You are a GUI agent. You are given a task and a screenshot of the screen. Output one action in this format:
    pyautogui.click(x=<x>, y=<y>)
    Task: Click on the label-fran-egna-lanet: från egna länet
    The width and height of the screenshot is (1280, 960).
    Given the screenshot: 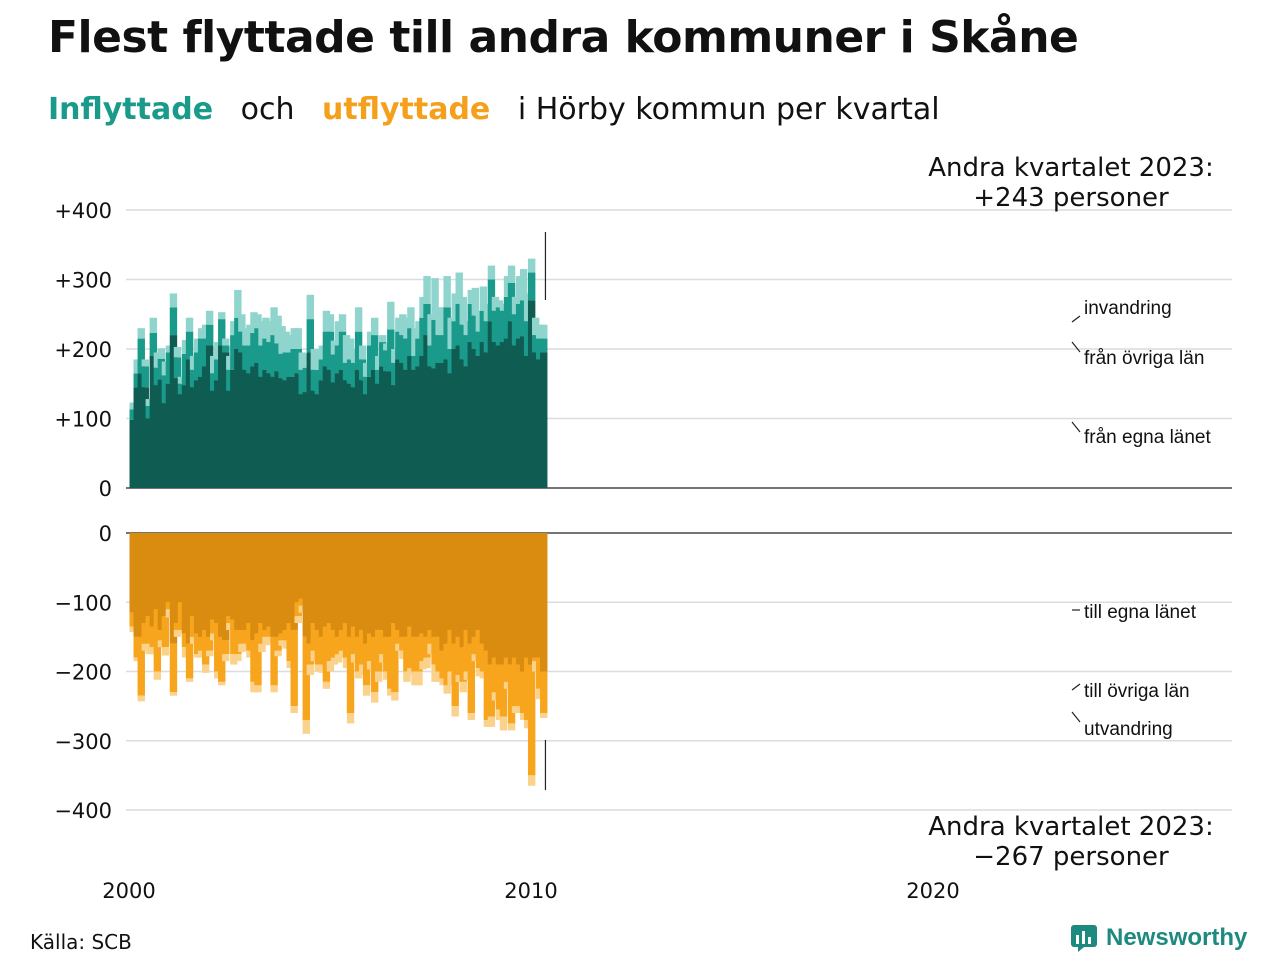 What is the action you would take?
    pyautogui.click(x=1147, y=437)
    